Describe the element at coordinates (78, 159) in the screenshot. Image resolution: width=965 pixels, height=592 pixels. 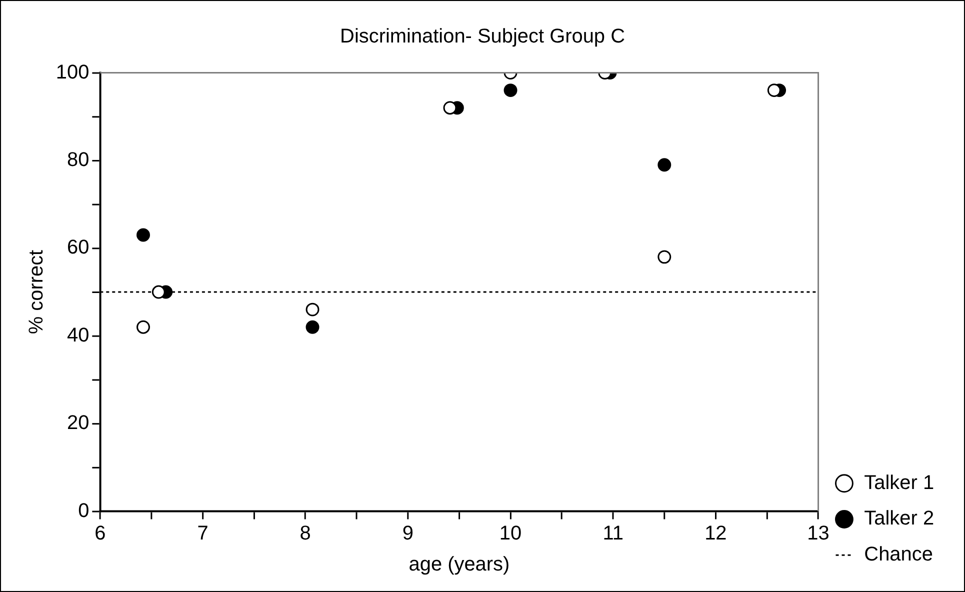
I see `y-tick-label: 80` at that location.